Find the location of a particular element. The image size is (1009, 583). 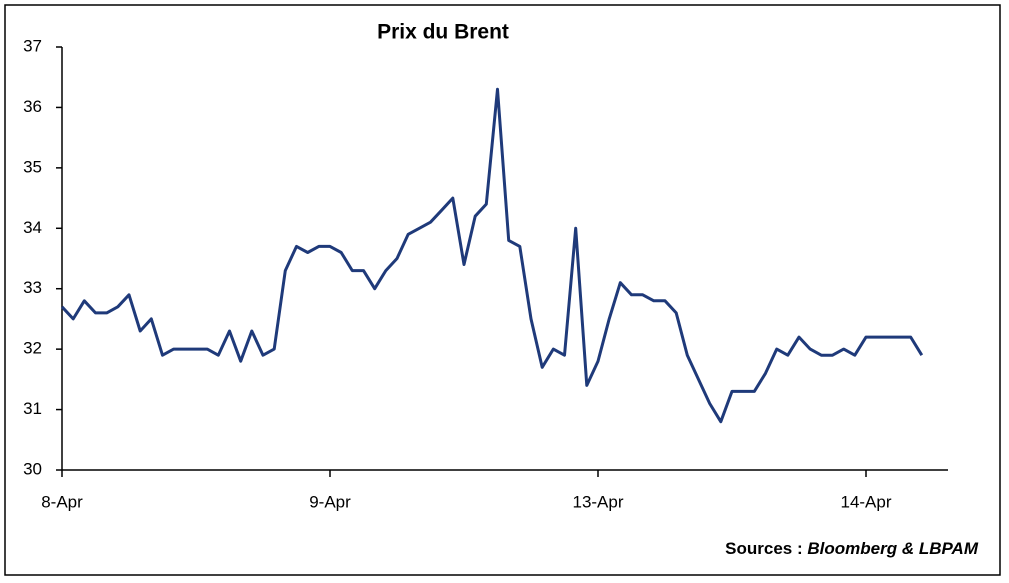

y-tick-label: 34 is located at coordinates (32, 227).